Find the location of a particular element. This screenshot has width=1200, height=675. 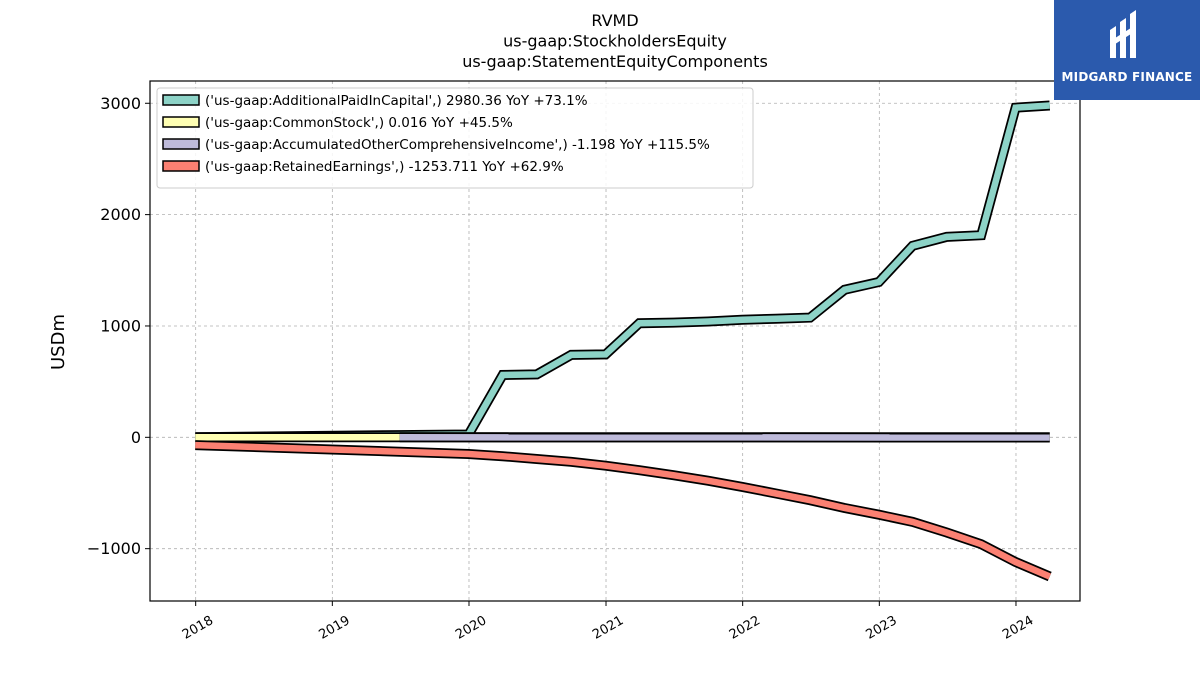

y-tick-label: 3000 is located at coordinates (120, 103).